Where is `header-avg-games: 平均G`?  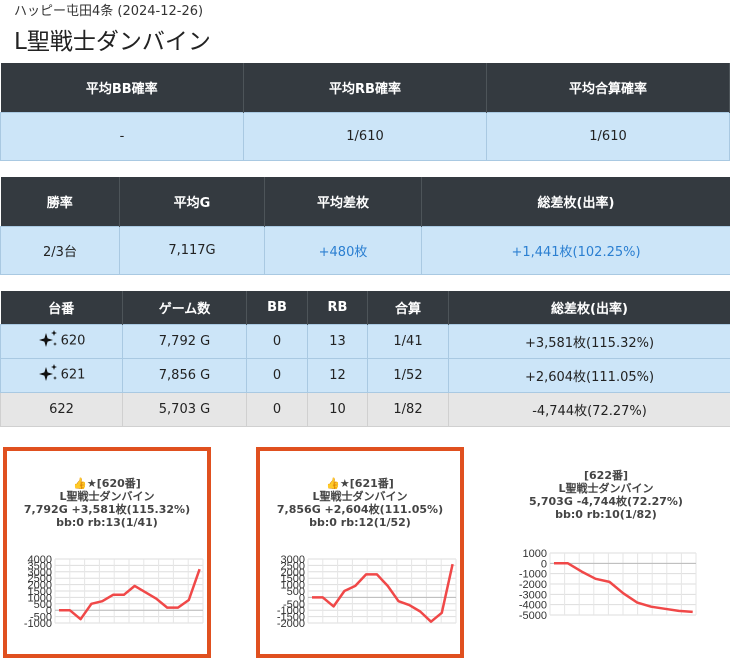
header-avg-games: 平均G is located at coordinates (192, 201).